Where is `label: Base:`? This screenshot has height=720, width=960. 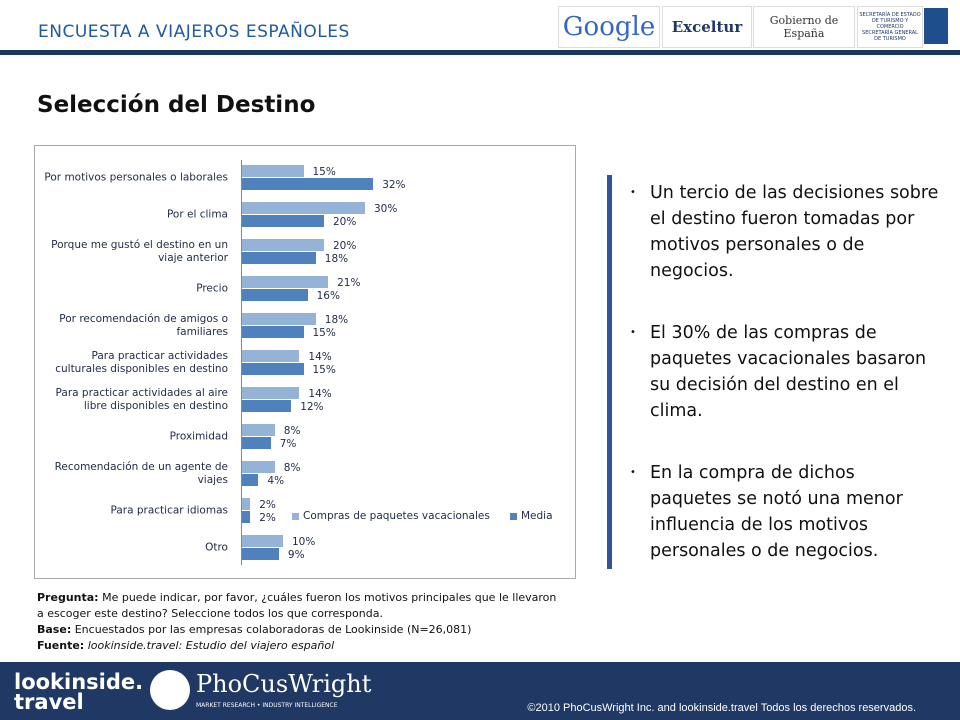 label: Base: is located at coordinates (54, 629).